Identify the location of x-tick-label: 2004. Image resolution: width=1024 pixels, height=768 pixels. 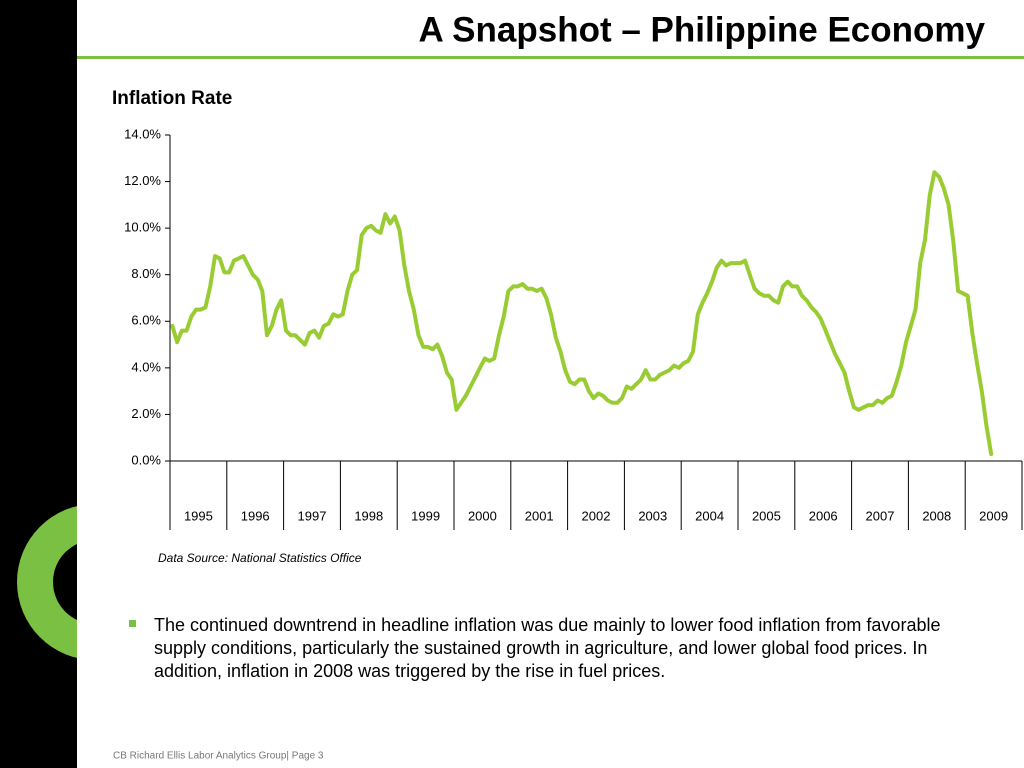
(709, 515).